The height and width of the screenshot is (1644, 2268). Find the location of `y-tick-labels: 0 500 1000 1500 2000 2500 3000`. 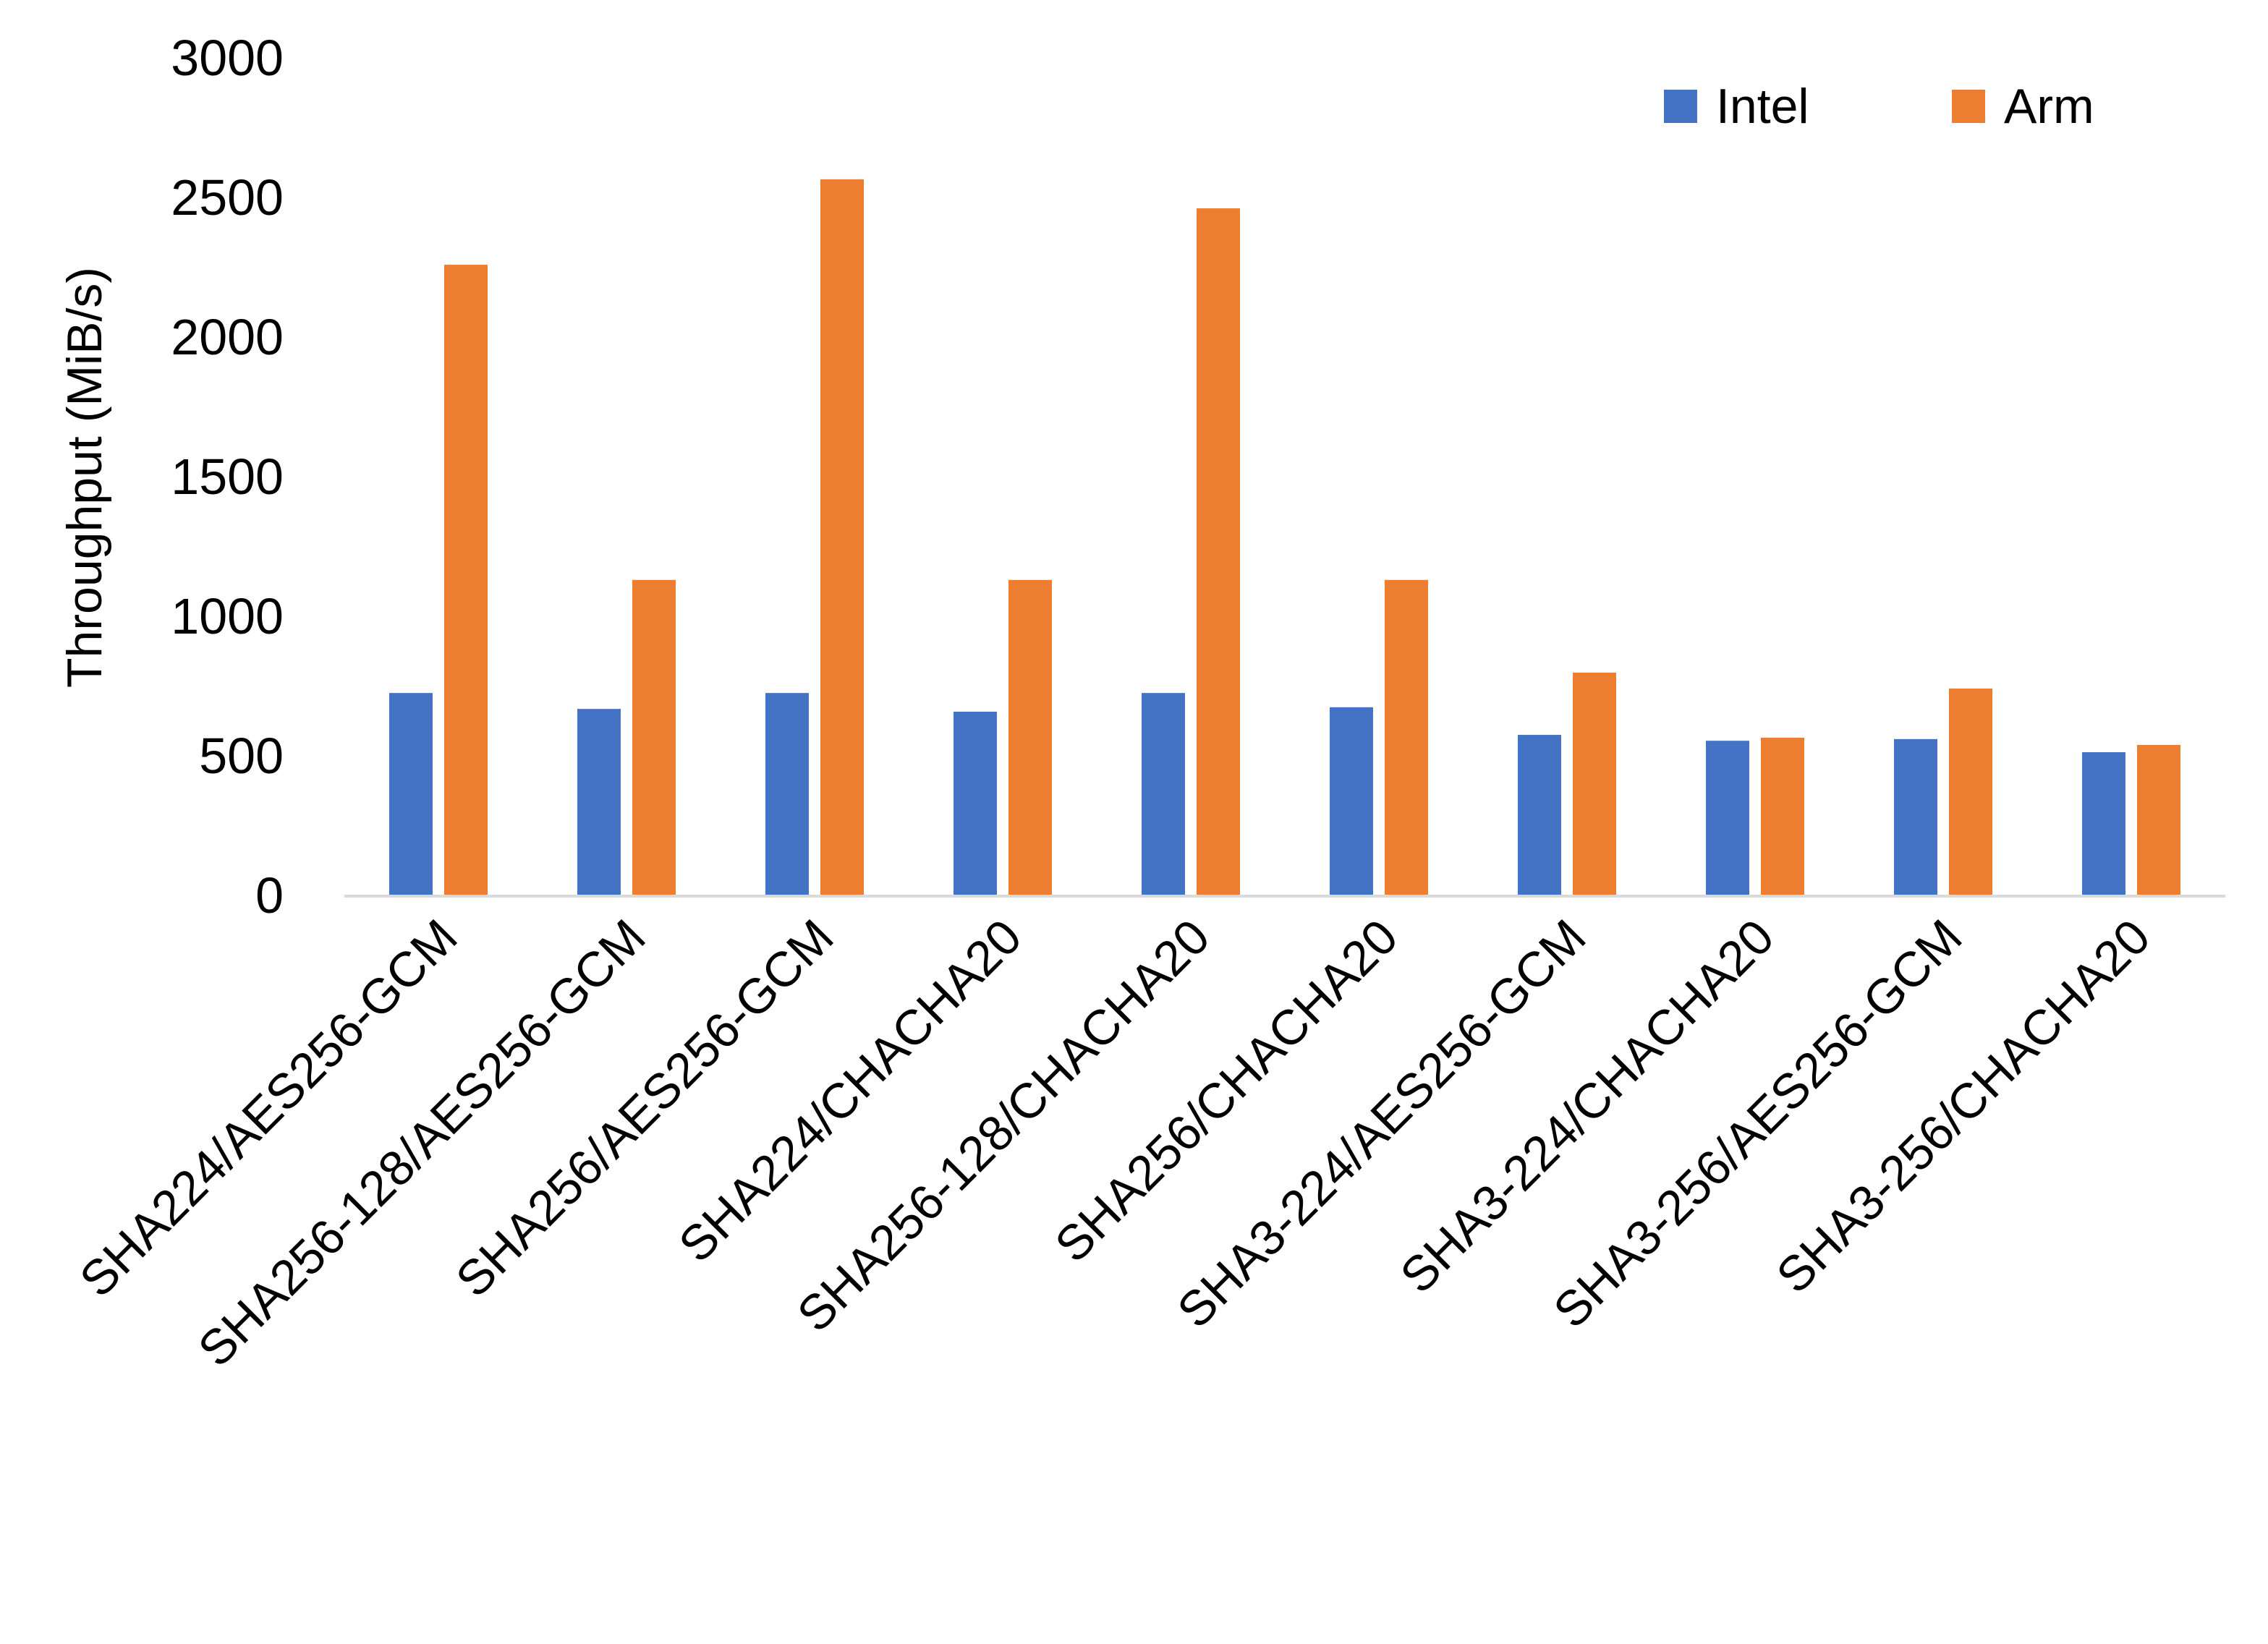

y-tick-labels: 0 500 1000 1500 2000 2500 3000 is located at coordinates (227, 477).